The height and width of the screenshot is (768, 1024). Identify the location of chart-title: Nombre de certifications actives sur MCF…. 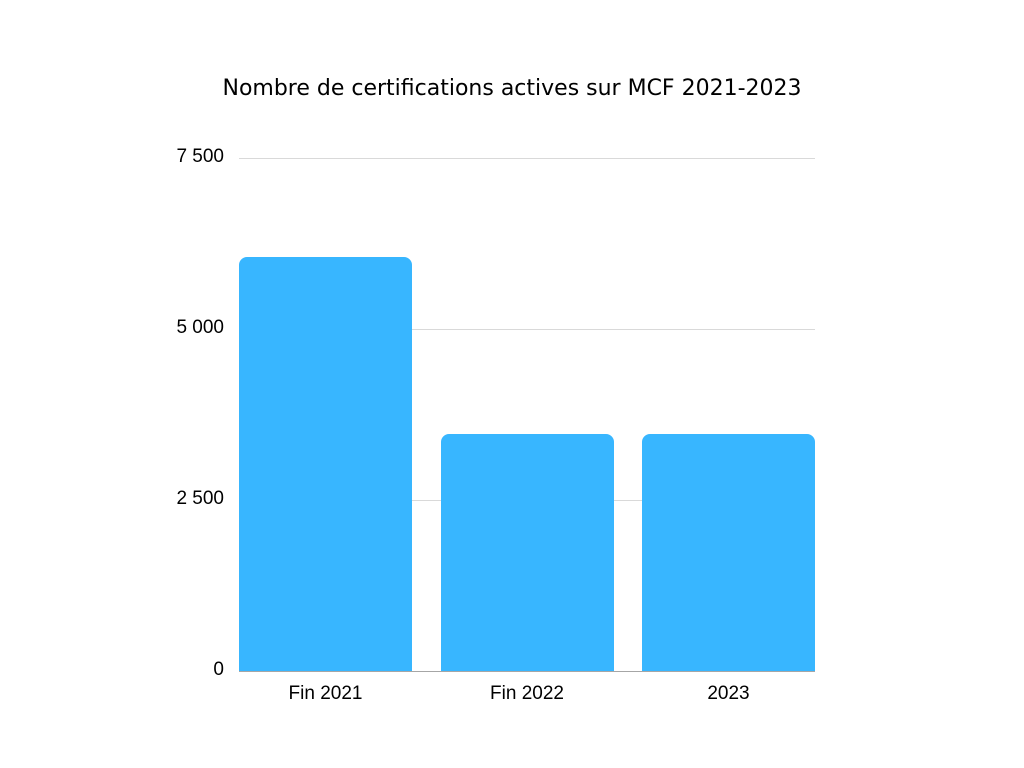
(512, 88).